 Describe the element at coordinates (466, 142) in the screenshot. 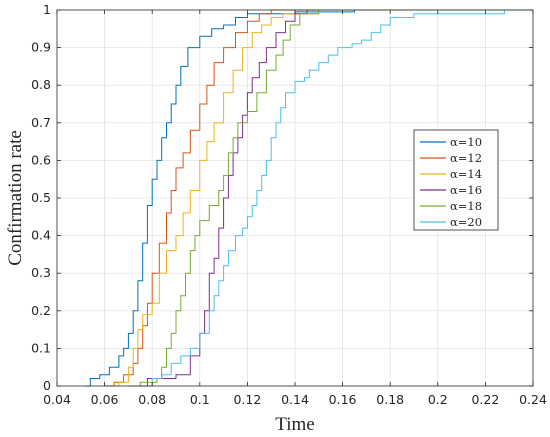

I see `legend-label-0: α=10` at that location.